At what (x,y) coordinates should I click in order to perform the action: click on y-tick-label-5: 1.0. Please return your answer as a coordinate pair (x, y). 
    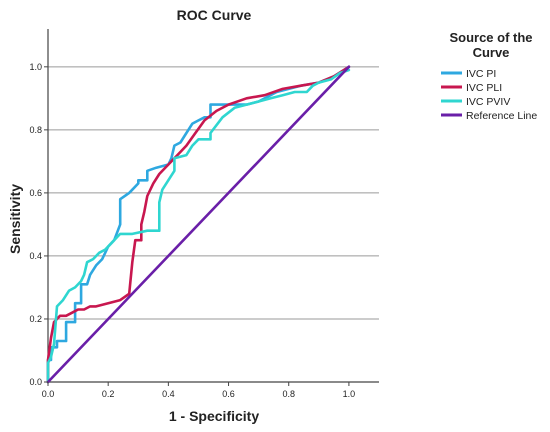
    Looking at the image, I should click on (35, 67).